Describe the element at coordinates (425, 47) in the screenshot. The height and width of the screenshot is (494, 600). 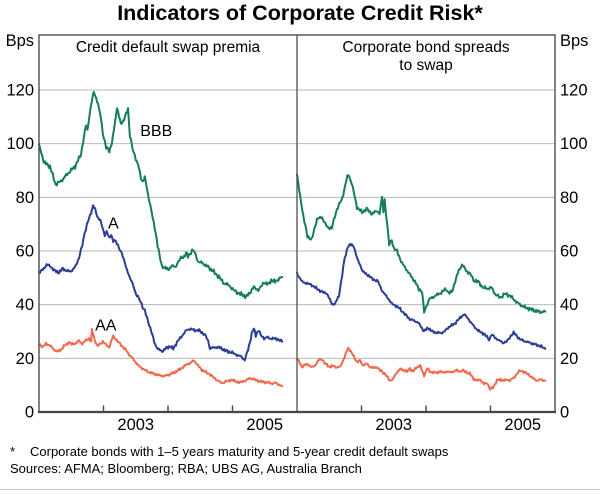
I see `panel-right-title-line1: Corporate bond spreads` at that location.